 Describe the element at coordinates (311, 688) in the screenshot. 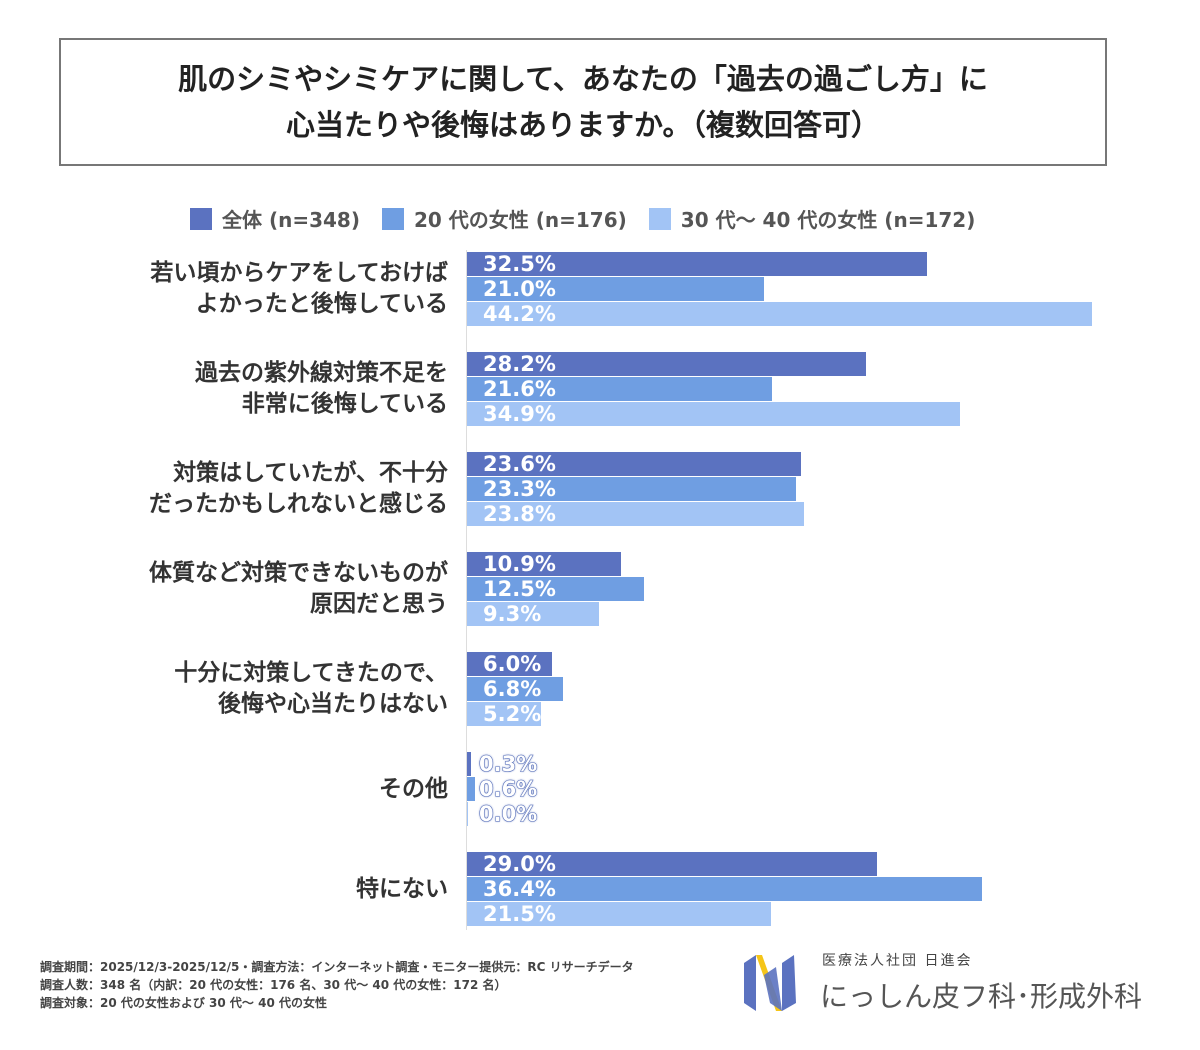

I see `category-label: 十分に対策してきたので、 後悔や心当たりはない` at that location.